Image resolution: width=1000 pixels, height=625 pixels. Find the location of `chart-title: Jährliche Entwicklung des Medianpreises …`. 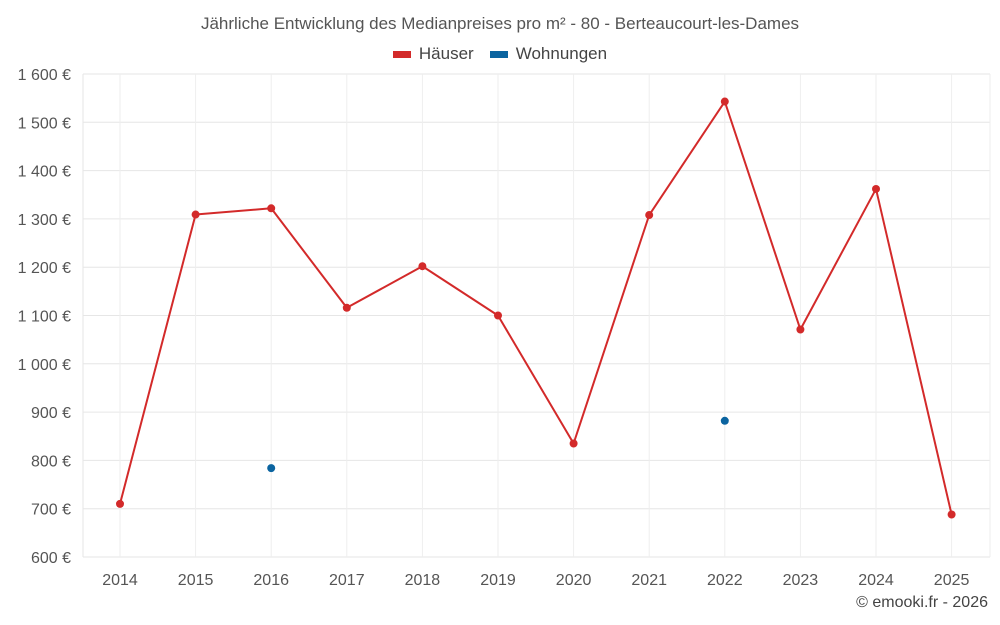

chart-title: Jährliche Entwicklung des Medianpreises … is located at coordinates (500, 23).